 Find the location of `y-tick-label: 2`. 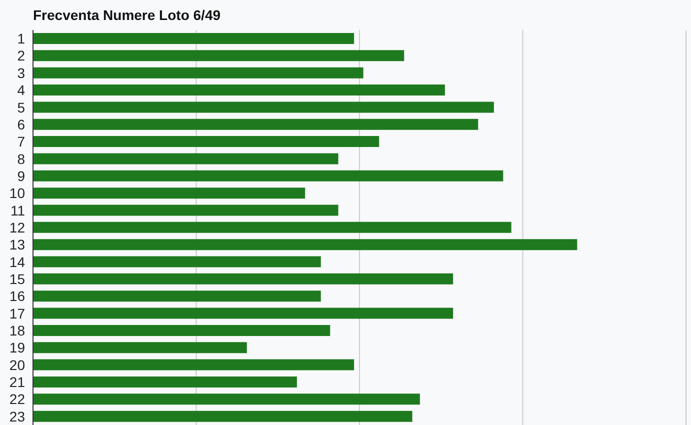

y-tick-label: 2 is located at coordinates (21, 56).